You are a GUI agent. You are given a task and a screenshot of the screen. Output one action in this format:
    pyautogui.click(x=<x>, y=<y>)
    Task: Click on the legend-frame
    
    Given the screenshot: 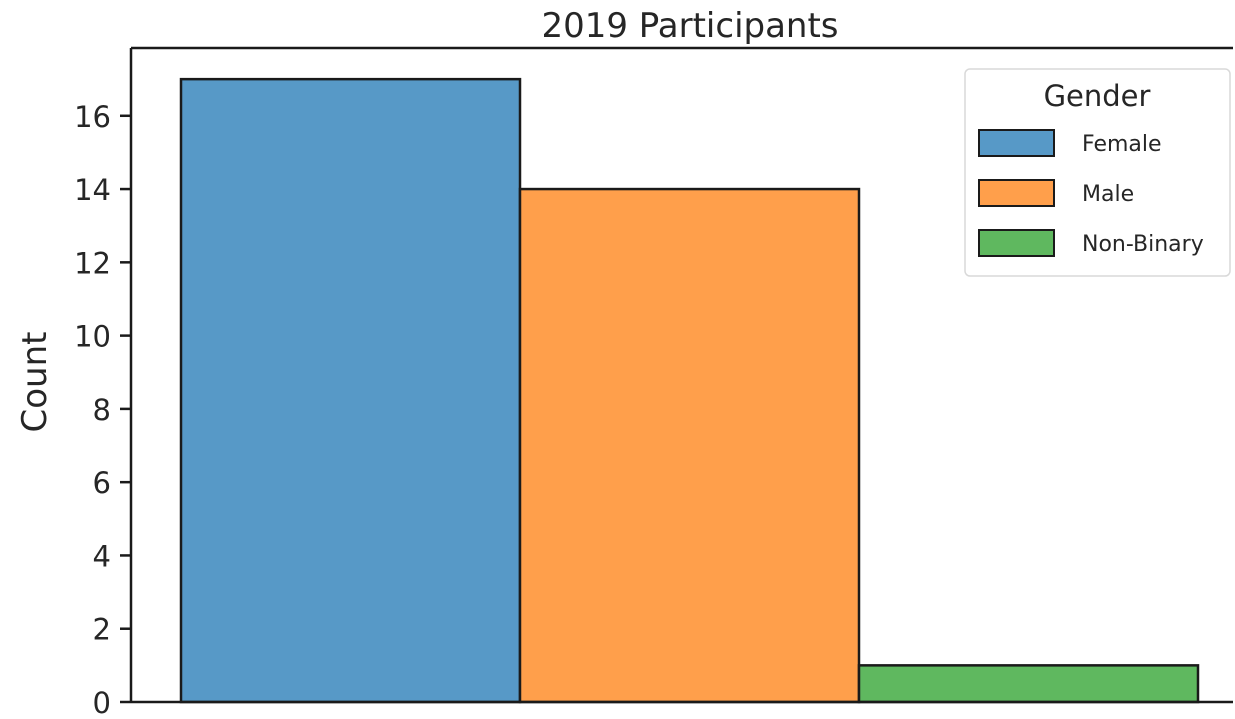 What is the action you would take?
    pyautogui.click(x=1097, y=172)
    